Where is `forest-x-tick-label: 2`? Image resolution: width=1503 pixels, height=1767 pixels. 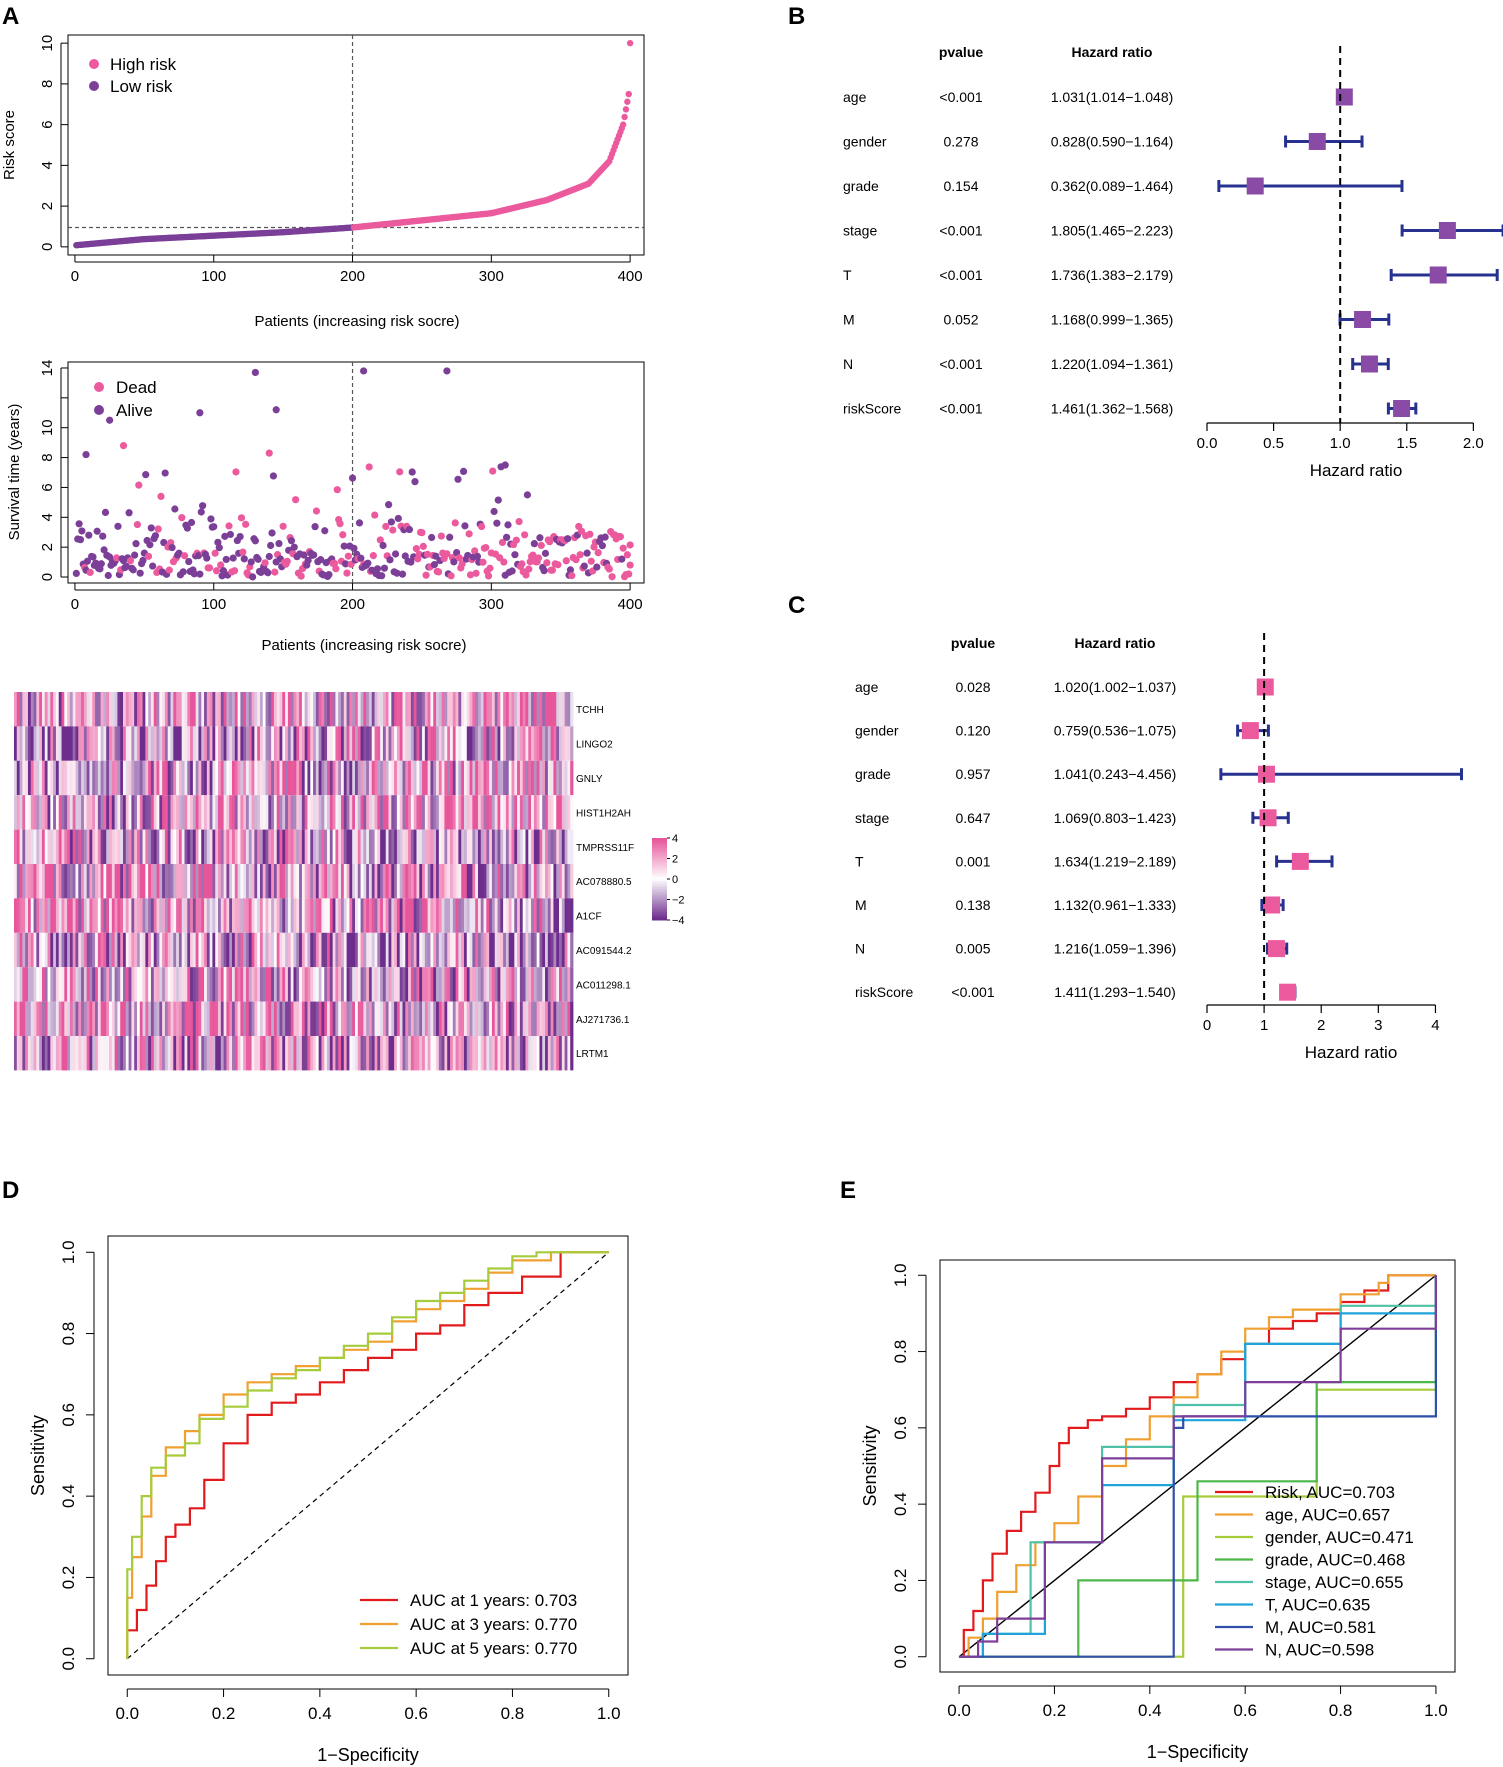
forest-x-tick-label: 2 is located at coordinates (1321, 1025).